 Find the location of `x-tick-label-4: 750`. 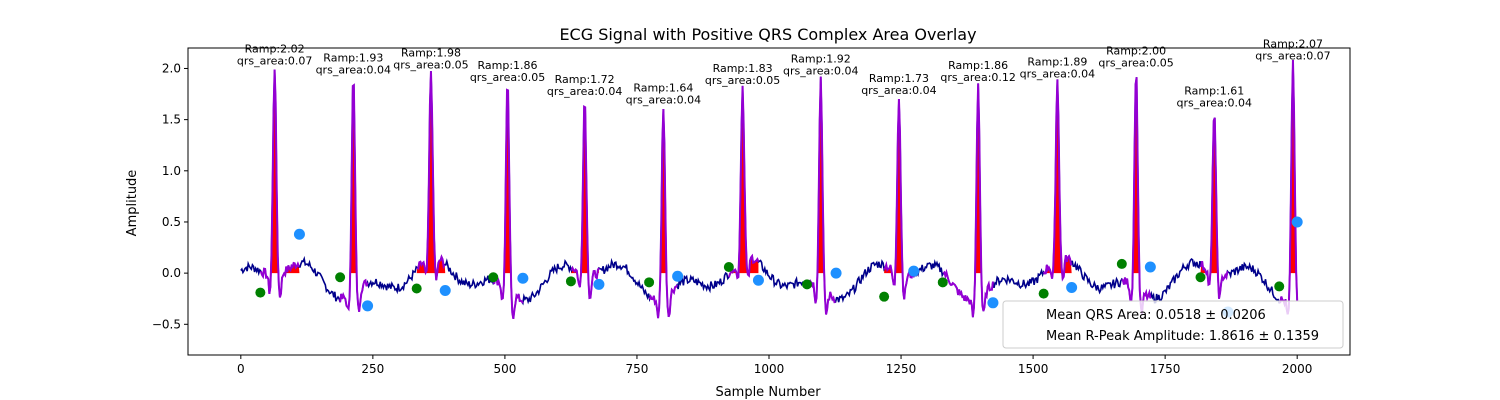

x-tick-label-4: 750 is located at coordinates (637, 369).